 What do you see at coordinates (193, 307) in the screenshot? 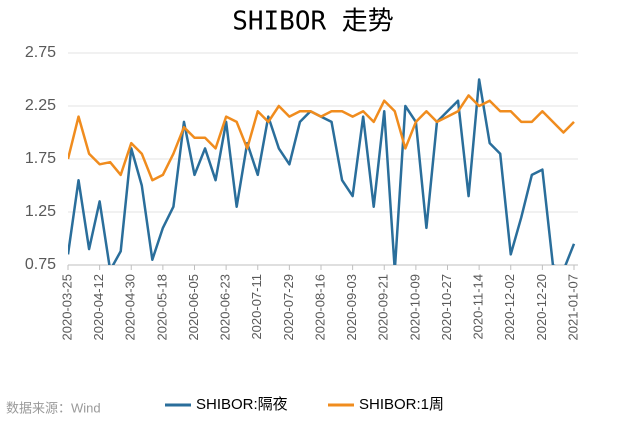
I see `x-tick-label: 2020-06-05` at bounding box center [193, 307].